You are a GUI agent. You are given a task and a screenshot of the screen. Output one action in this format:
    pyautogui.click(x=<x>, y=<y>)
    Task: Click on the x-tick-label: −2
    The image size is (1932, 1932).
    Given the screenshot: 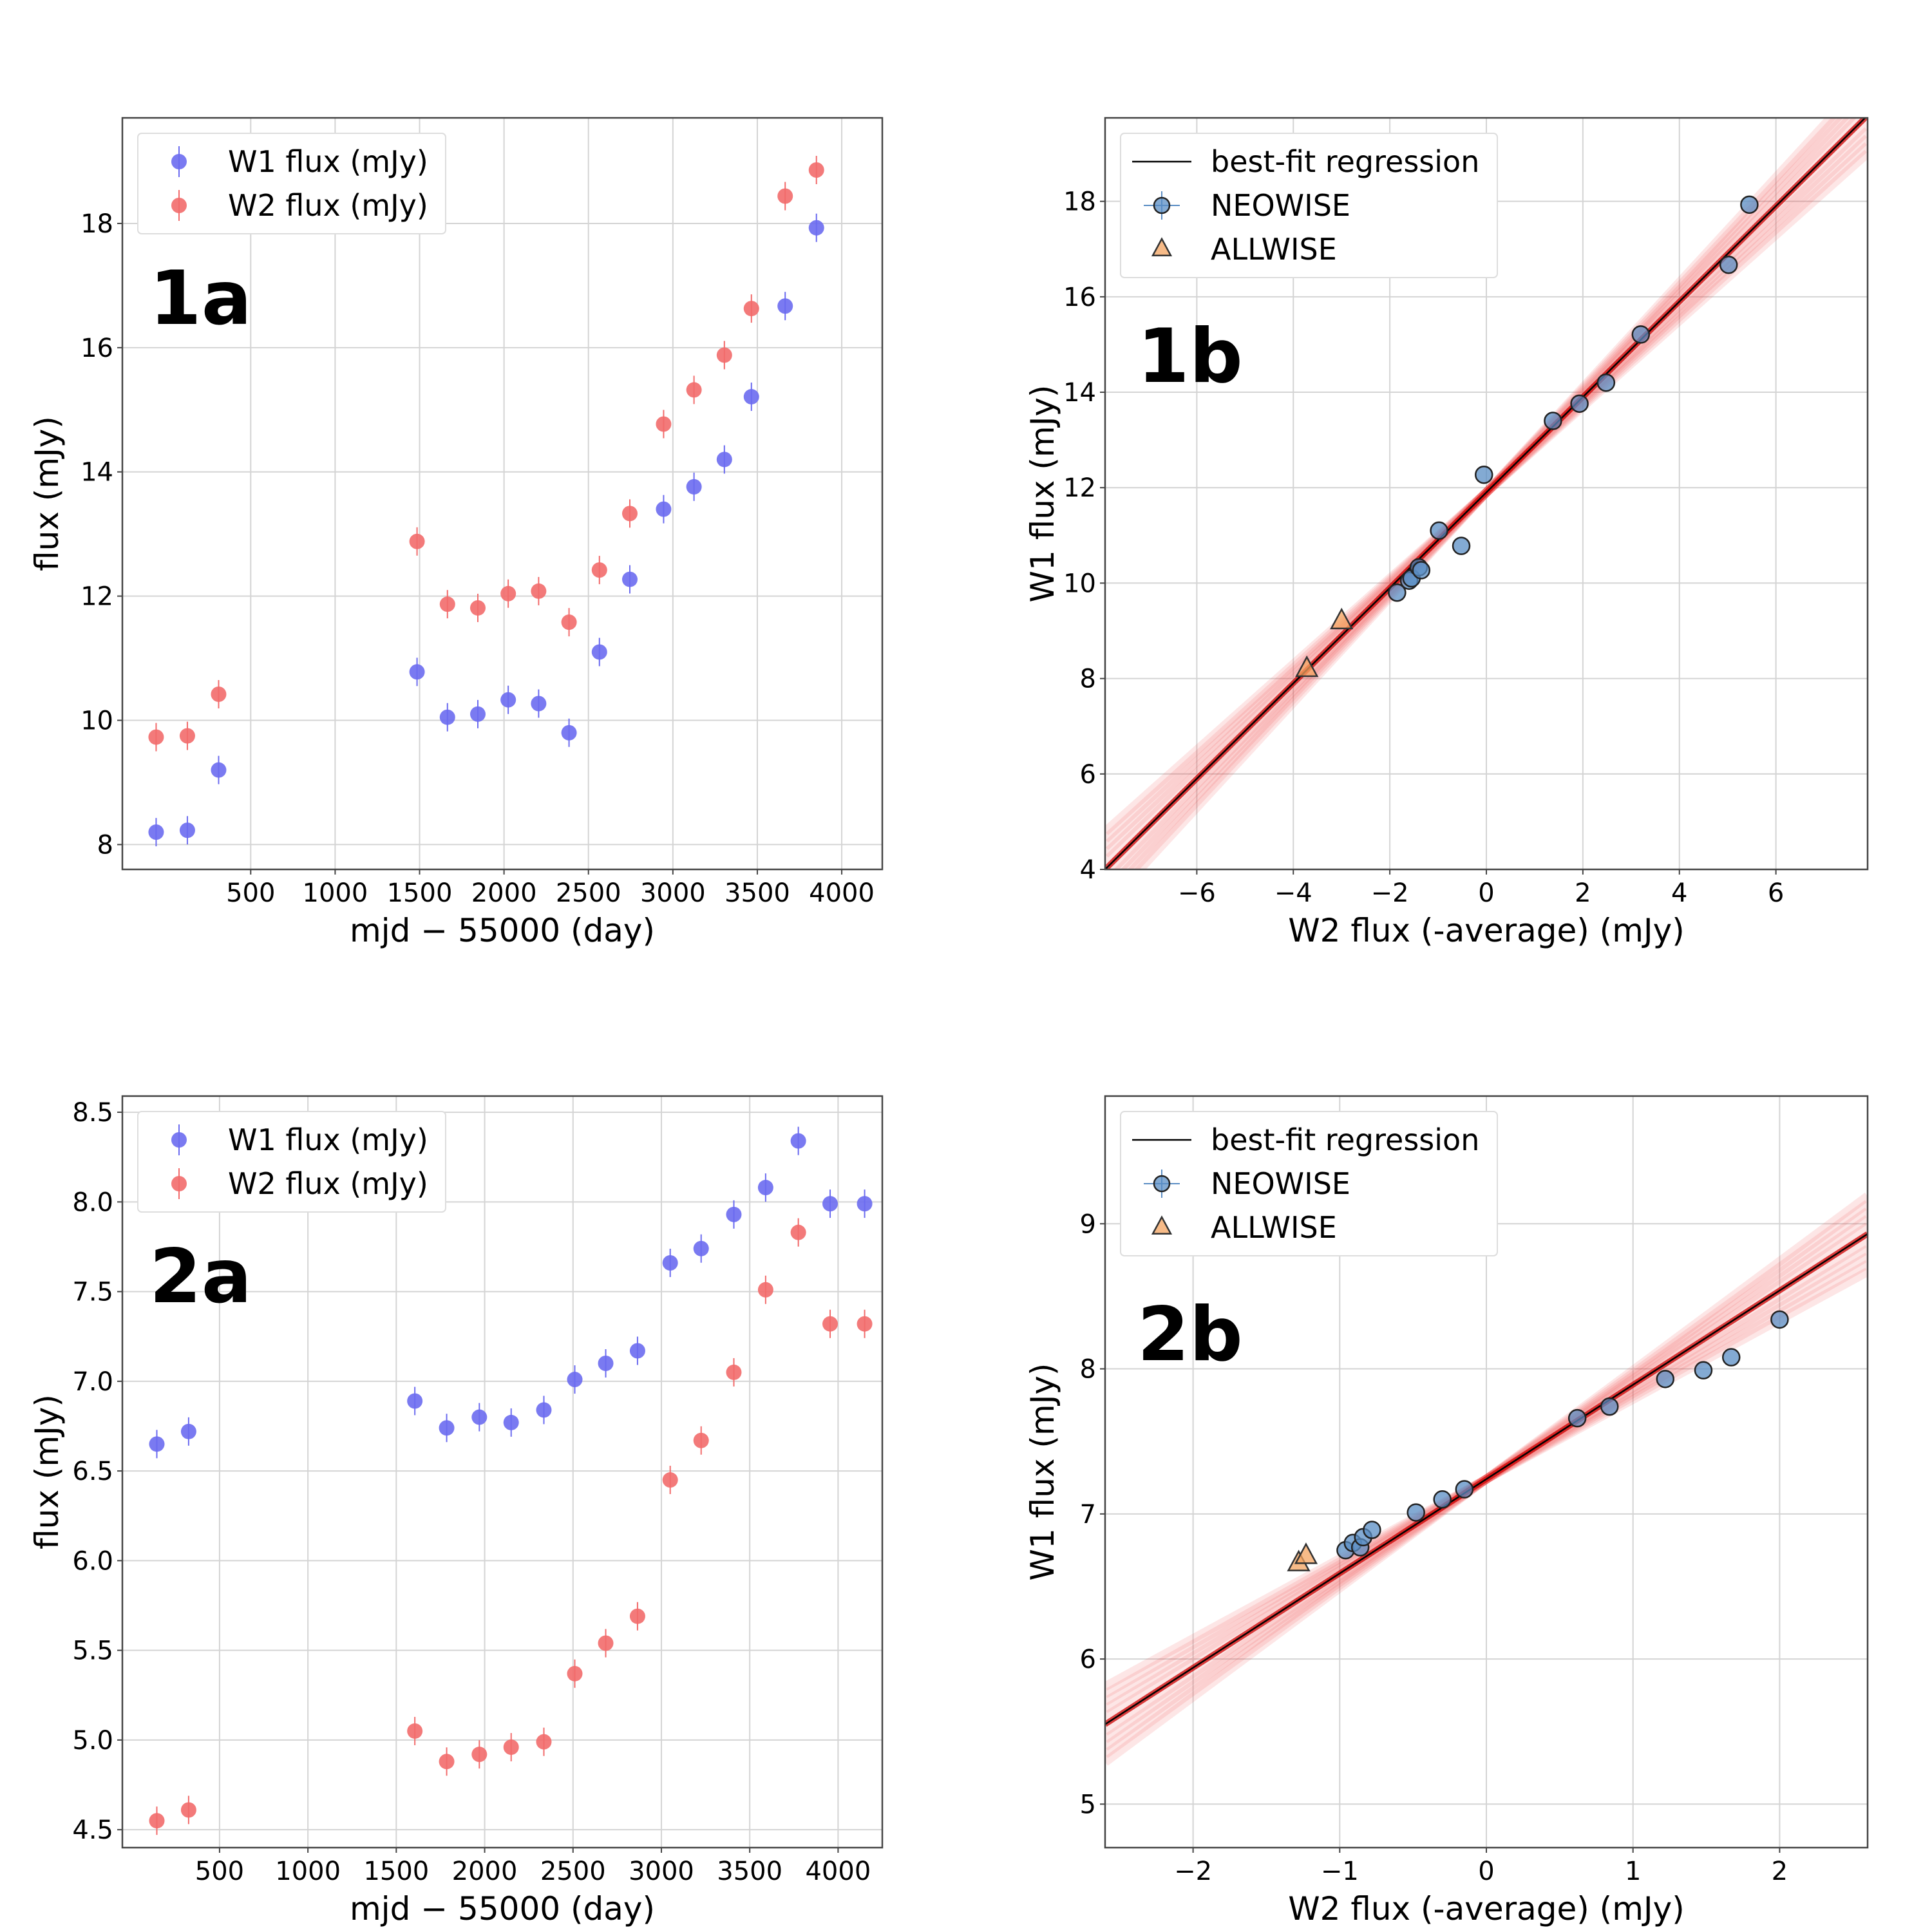 What is the action you would take?
    pyautogui.click(x=1193, y=1871)
    